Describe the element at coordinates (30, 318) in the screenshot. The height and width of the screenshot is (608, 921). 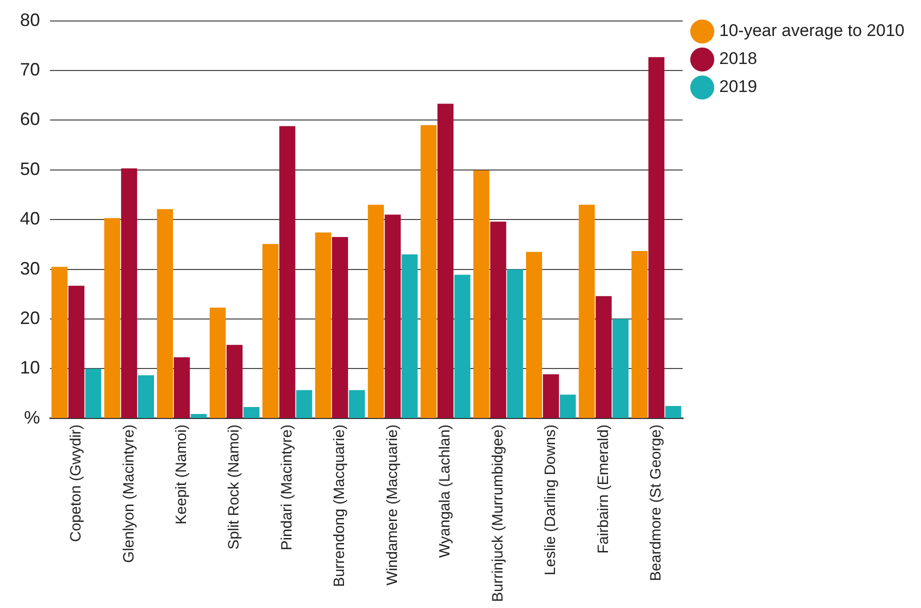
I see `y-tick-label: 20` at that location.